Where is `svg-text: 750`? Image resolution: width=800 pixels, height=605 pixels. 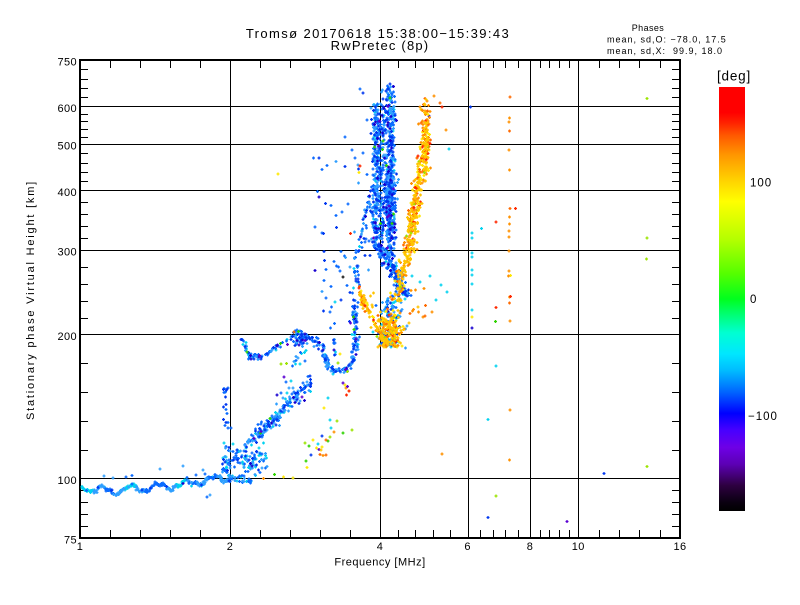
svg-text: 750 is located at coordinates (67, 63).